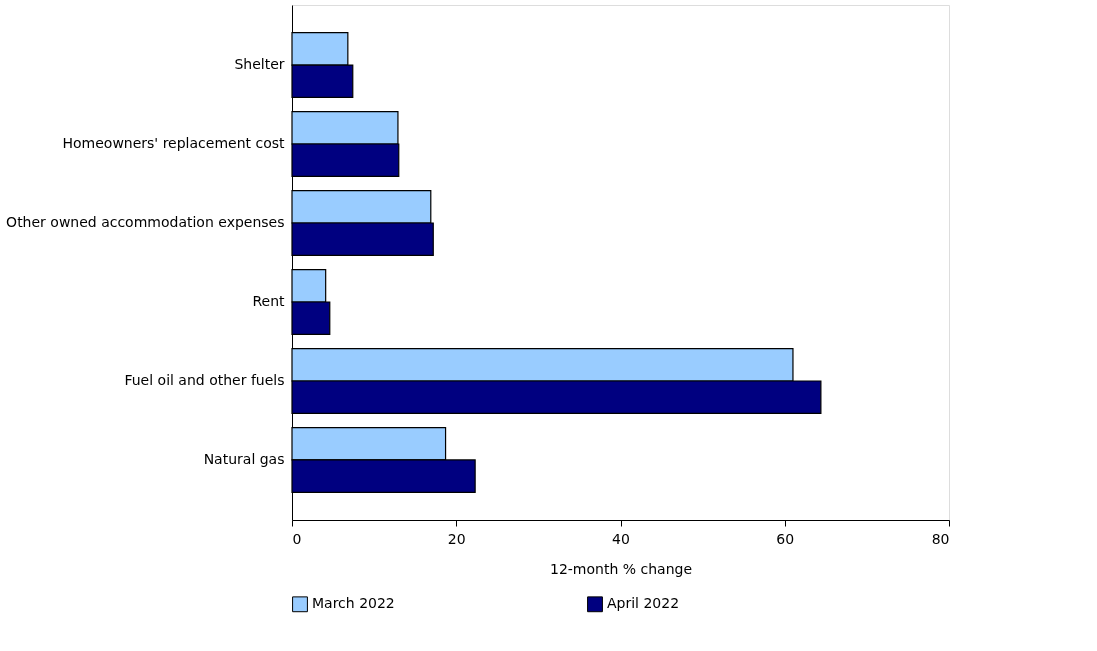 Image resolution: width=1097 pixels, height=651 pixels. What do you see at coordinates (204, 379) in the screenshot?
I see `y-tick-label: Fuel oil and other fuels` at bounding box center [204, 379].